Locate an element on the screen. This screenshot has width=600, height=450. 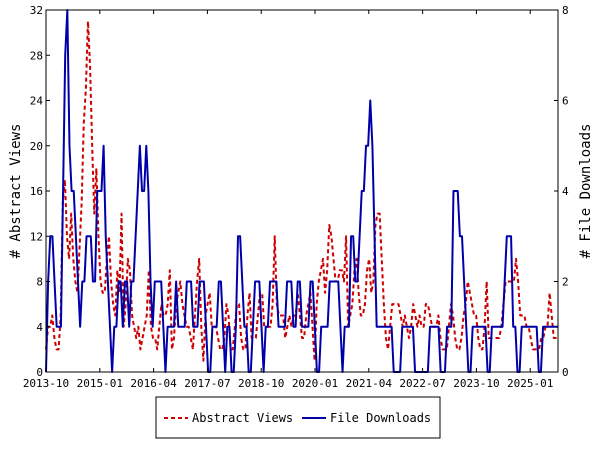
x-tick-label: 2013-10 is located at coordinates (46, 383).